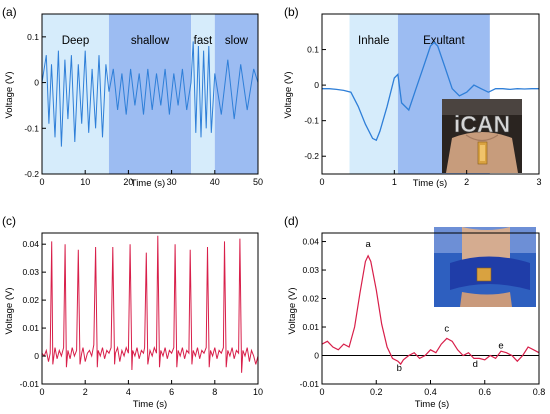  I want to click on panel-b-y-tick-label: -0.2, so click(311, 156).